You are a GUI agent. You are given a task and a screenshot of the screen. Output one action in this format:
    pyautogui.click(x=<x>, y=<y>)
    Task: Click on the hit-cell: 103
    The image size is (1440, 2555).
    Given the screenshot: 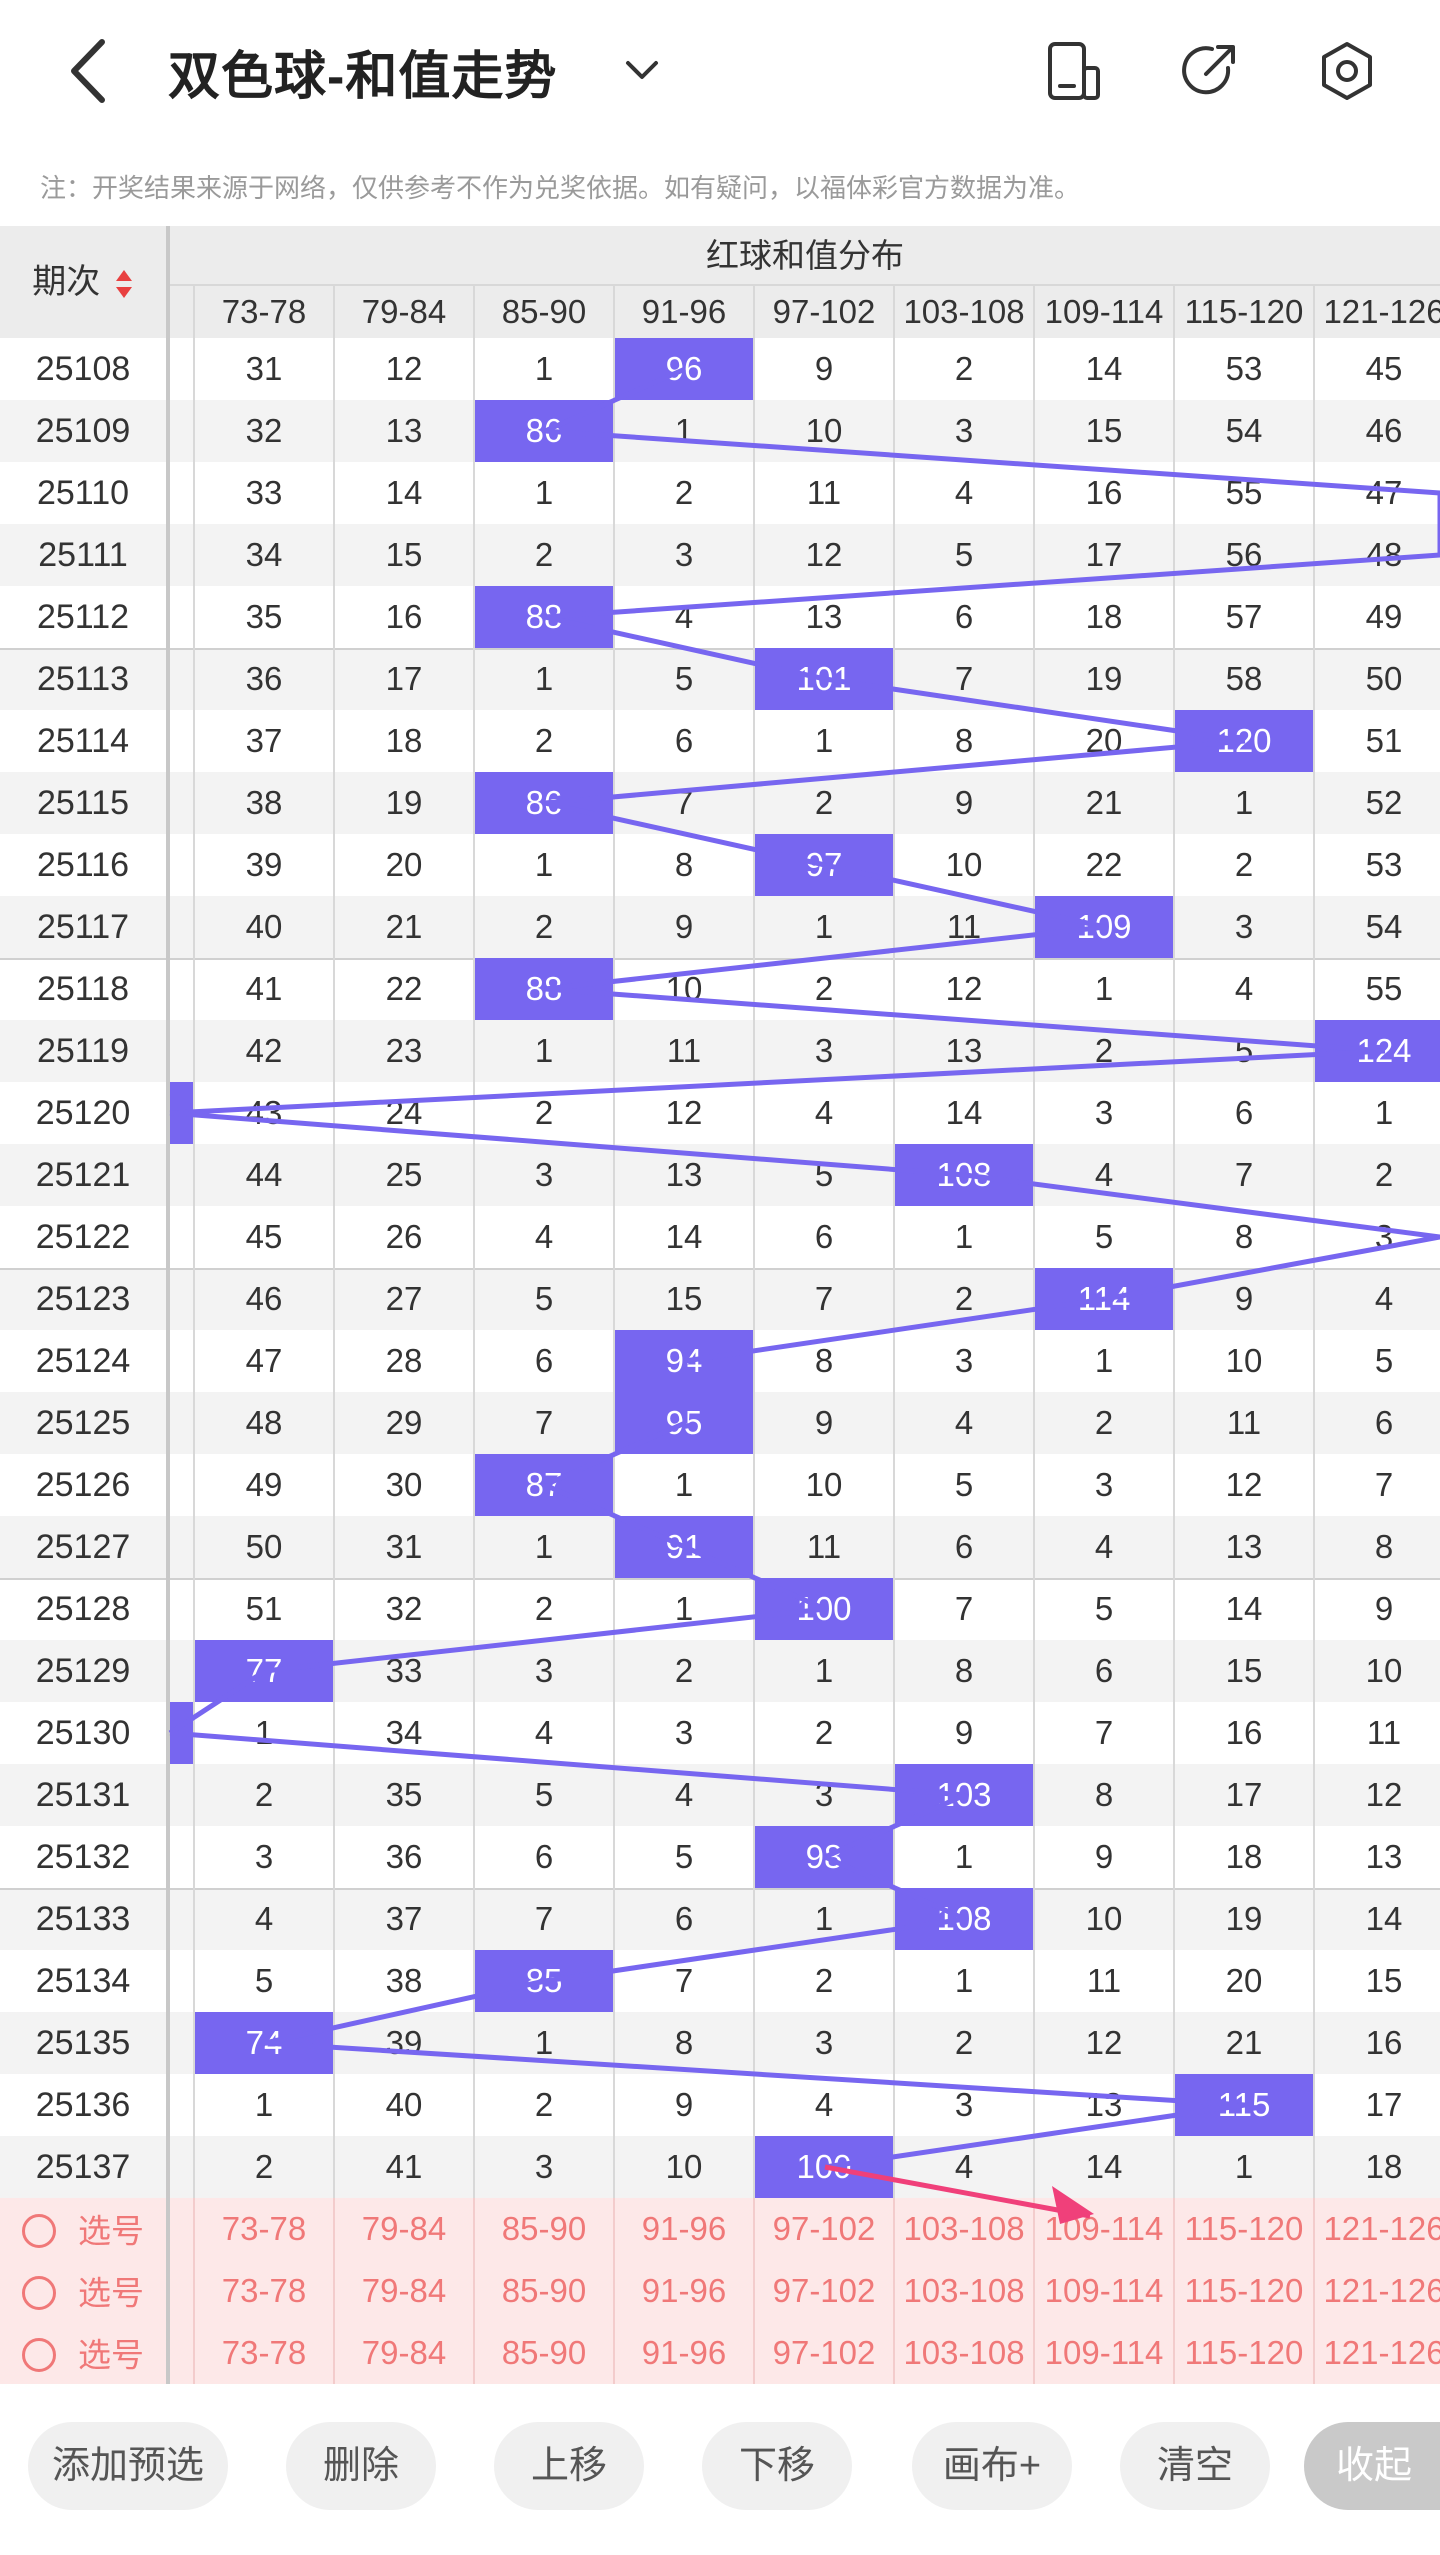 What is the action you would take?
    pyautogui.click(x=965, y=1795)
    